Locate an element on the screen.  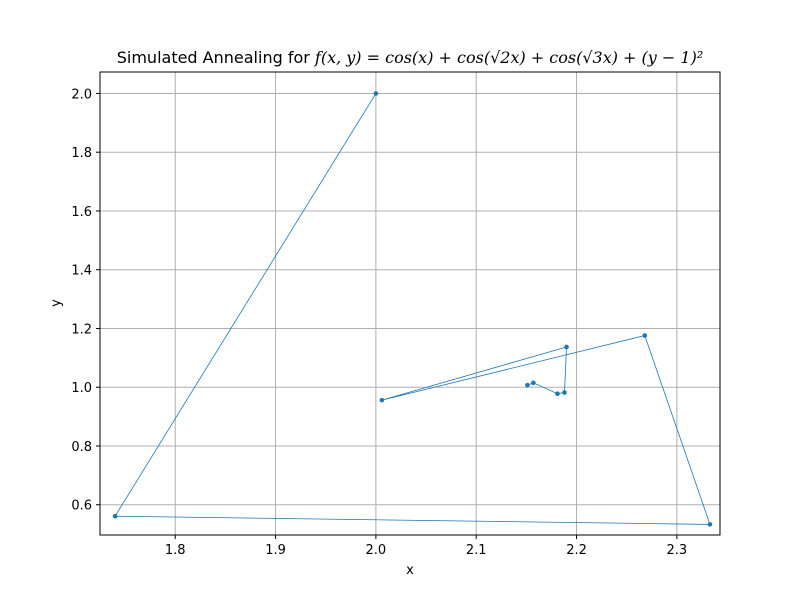
y-tick-label: 2.0 is located at coordinates (81, 94).